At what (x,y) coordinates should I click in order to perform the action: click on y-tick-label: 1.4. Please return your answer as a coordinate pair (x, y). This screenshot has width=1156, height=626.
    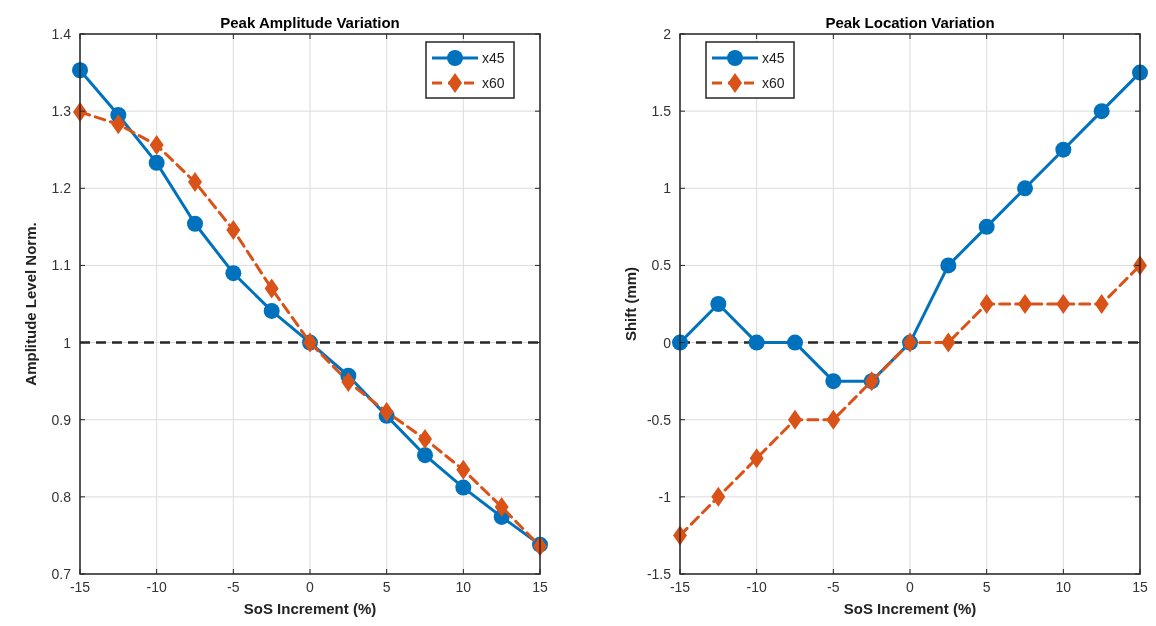
    Looking at the image, I should click on (61, 34).